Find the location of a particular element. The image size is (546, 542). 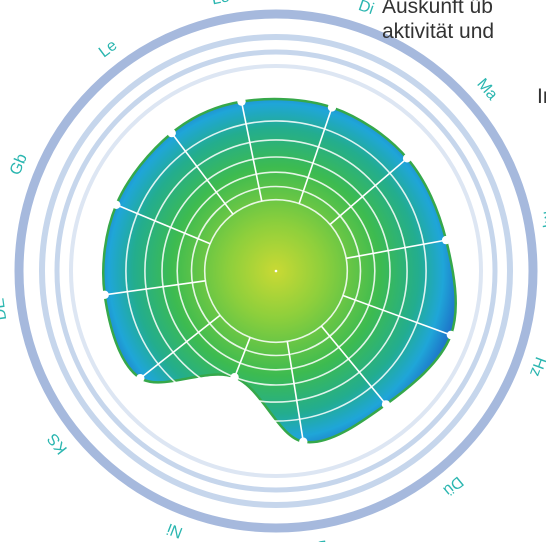

side-text-line-3: In is located at coordinates (541, 96).